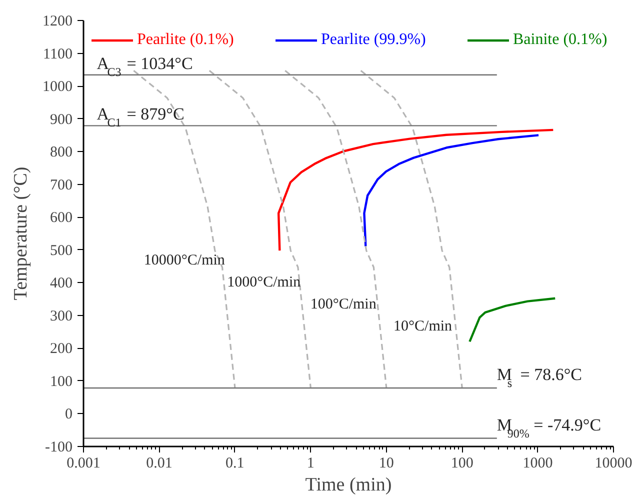 Image resolution: width=636 pixels, height=501 pixels. I want to click on y-tick-label: 1000, so click(57, 87).